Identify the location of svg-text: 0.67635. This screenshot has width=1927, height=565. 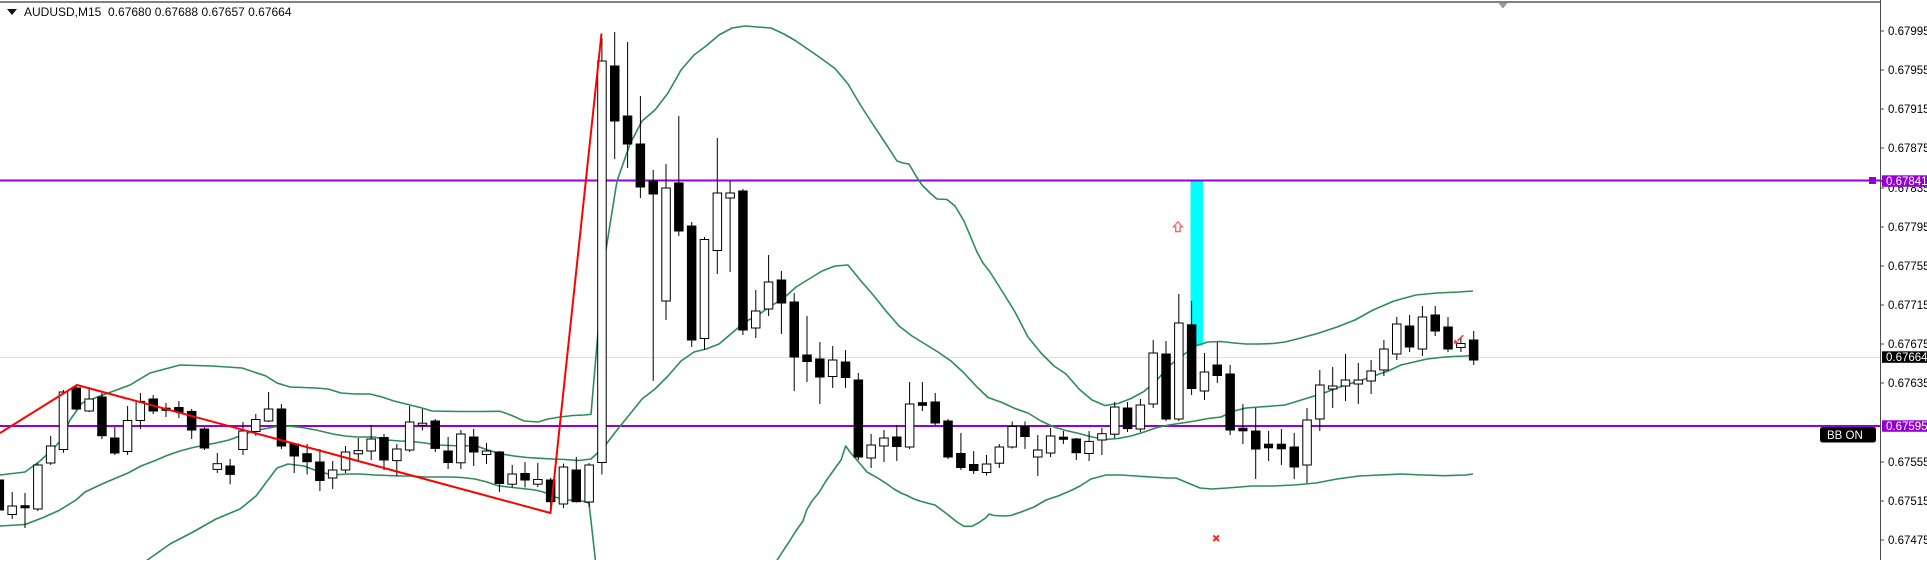
(1907, 384).